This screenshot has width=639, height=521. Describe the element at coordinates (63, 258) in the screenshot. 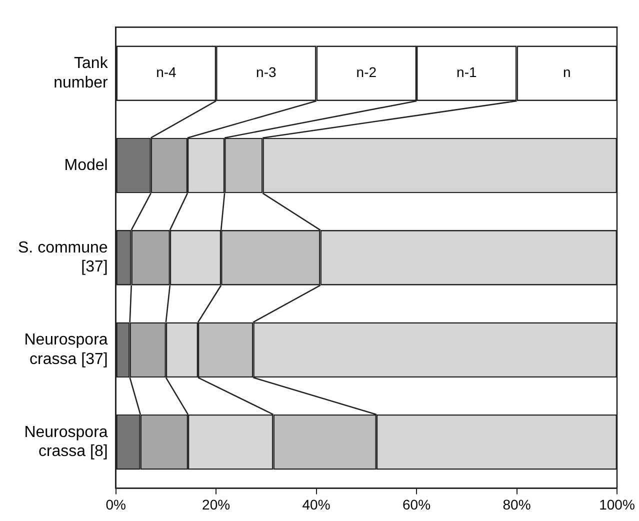

I see `y-tick-label: S. commune [37]` at that location.